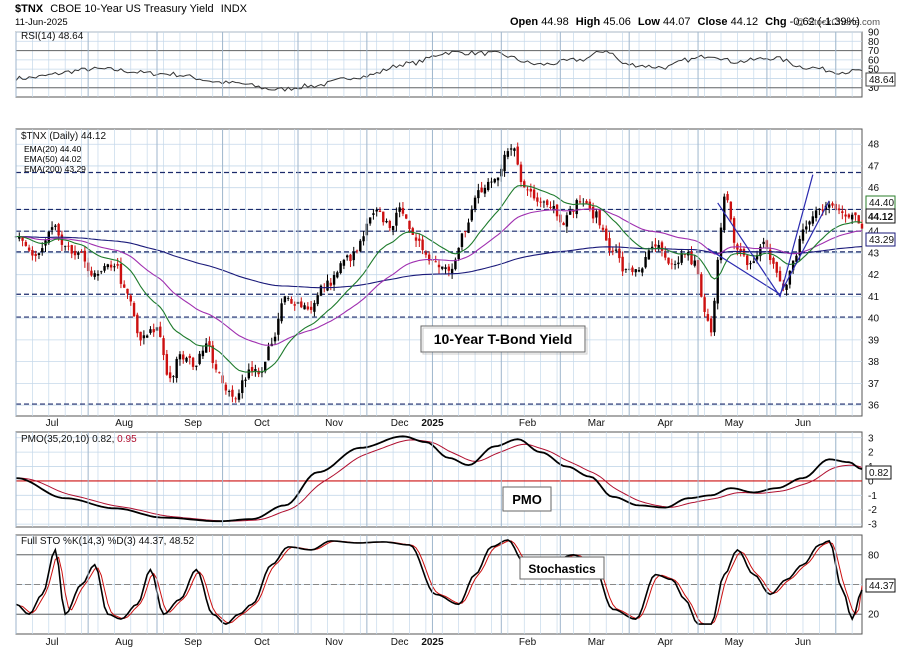 The height and width of the screenshot is (650, 897). I want to click on svg-text: 48.64, so click(881, 80).